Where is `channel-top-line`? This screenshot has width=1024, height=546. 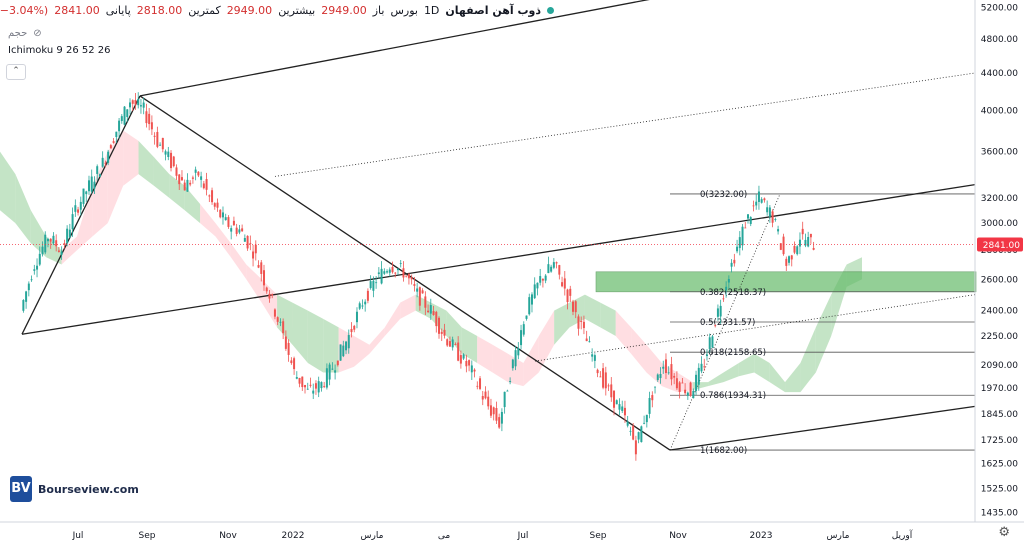 channel-top-line is located at coordinates (394, 48).